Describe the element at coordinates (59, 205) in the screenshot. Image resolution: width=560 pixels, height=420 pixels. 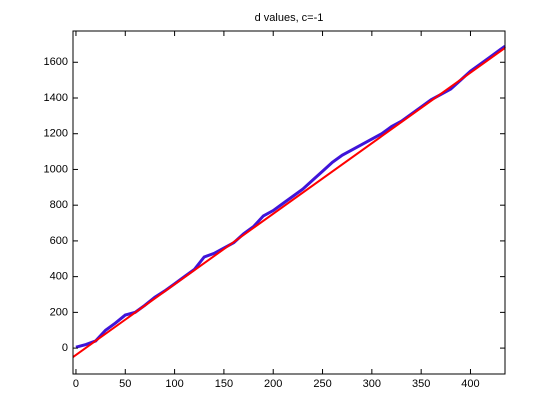
I see `y-tick-label: 800` at that location.